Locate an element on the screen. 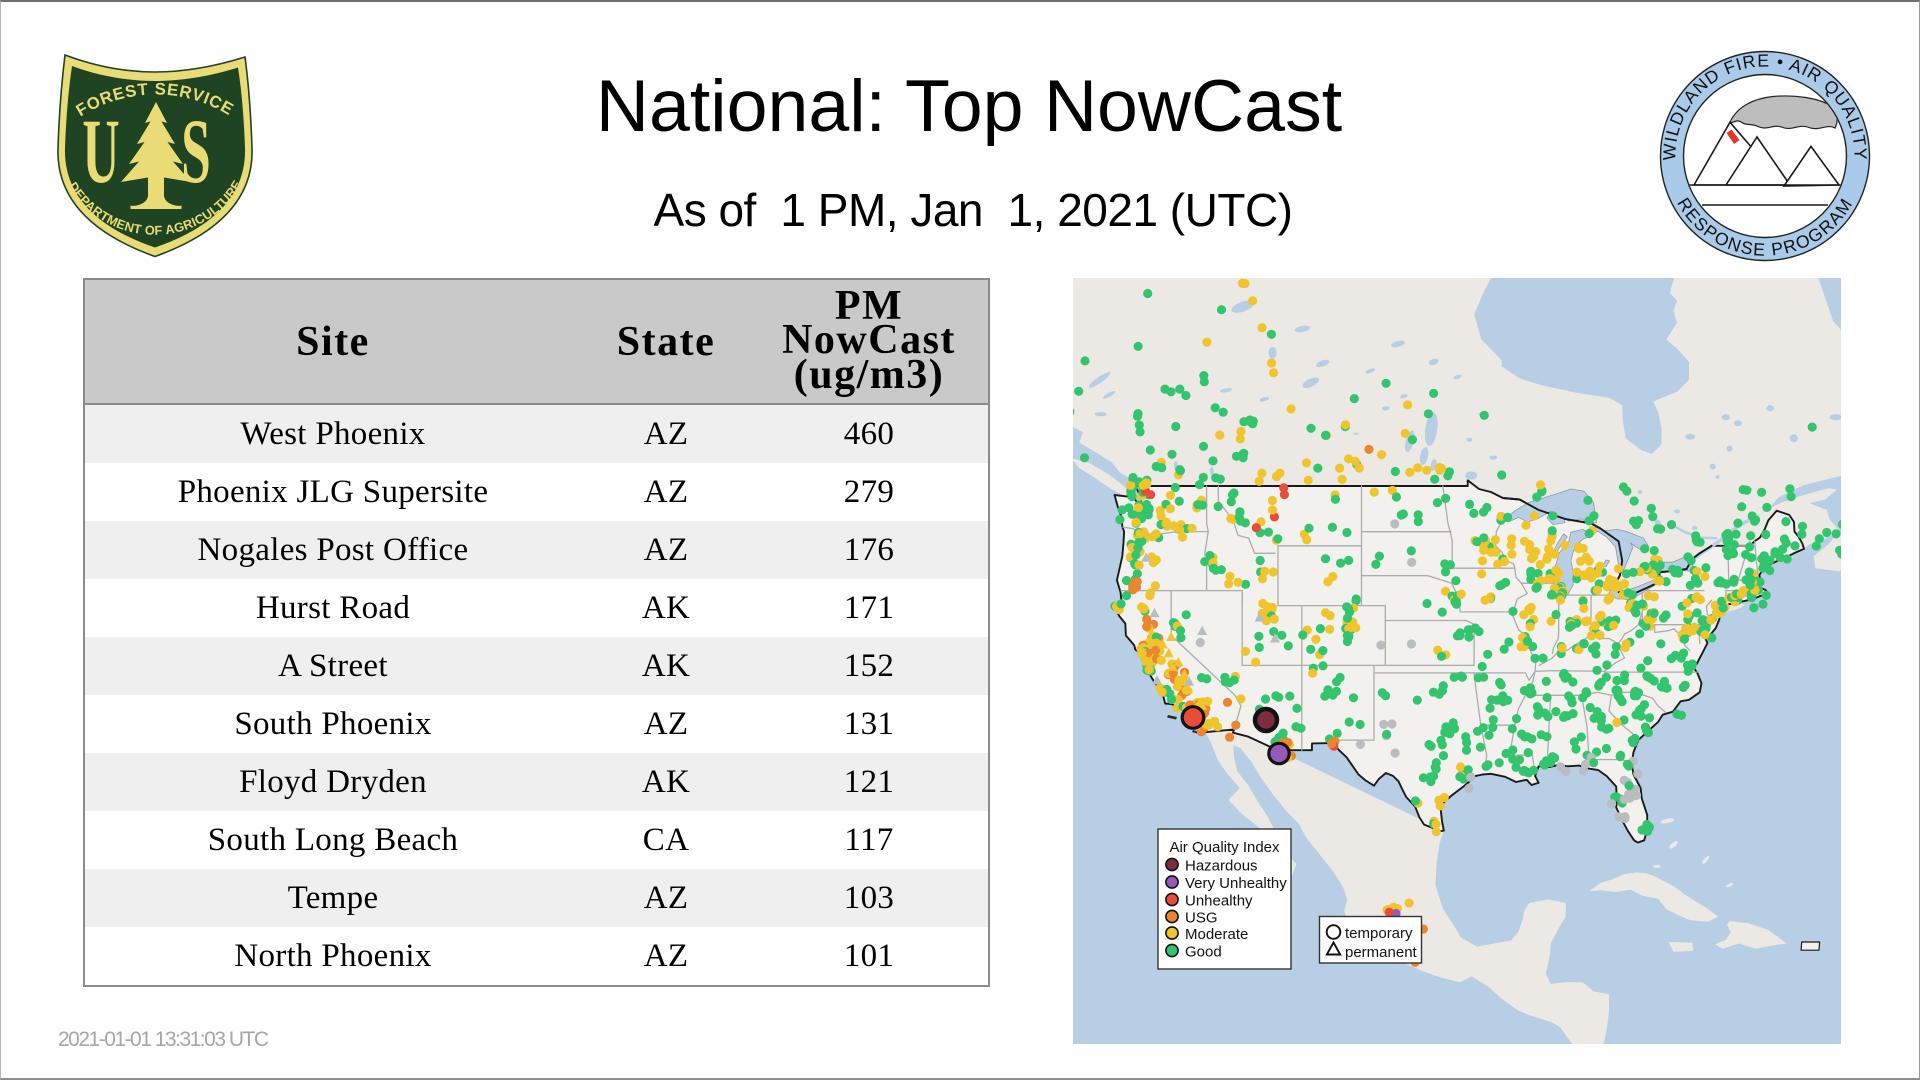 This screenshot has height=1080, width=1920. svg-text: USG is located at coordinates (1201, 918).